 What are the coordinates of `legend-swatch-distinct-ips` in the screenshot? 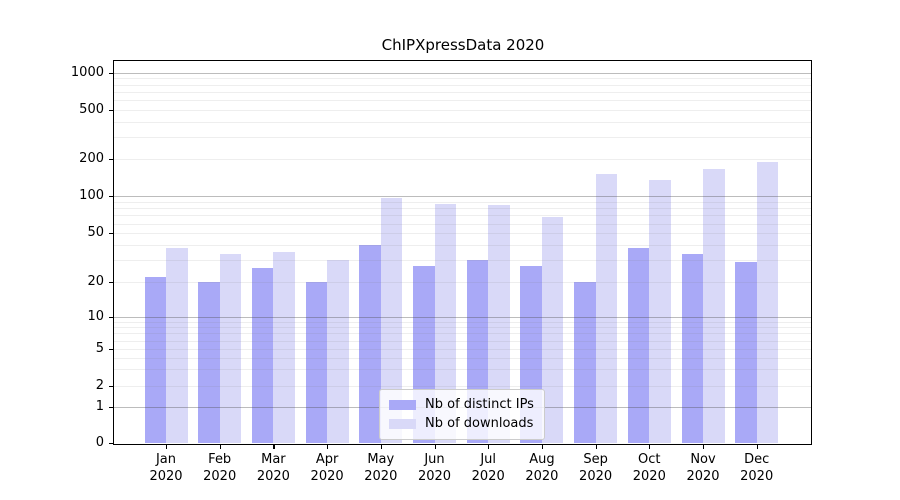 It's located at (402, 404).